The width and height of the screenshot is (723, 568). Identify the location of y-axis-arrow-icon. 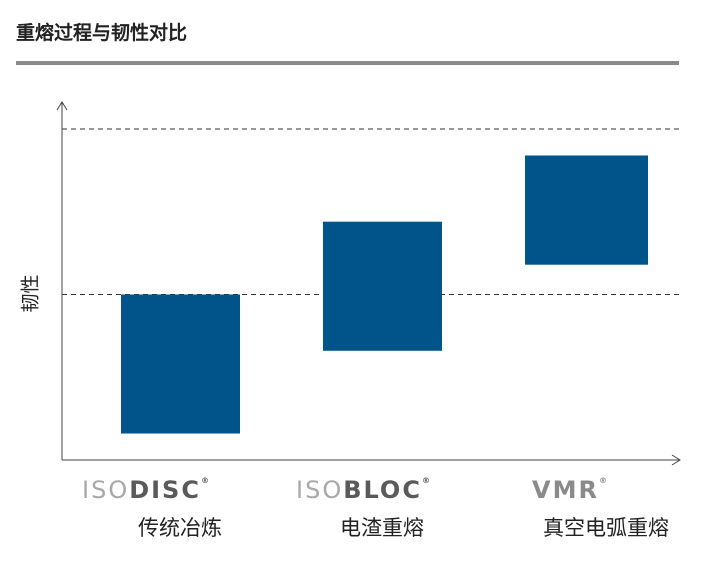
(62, 106).